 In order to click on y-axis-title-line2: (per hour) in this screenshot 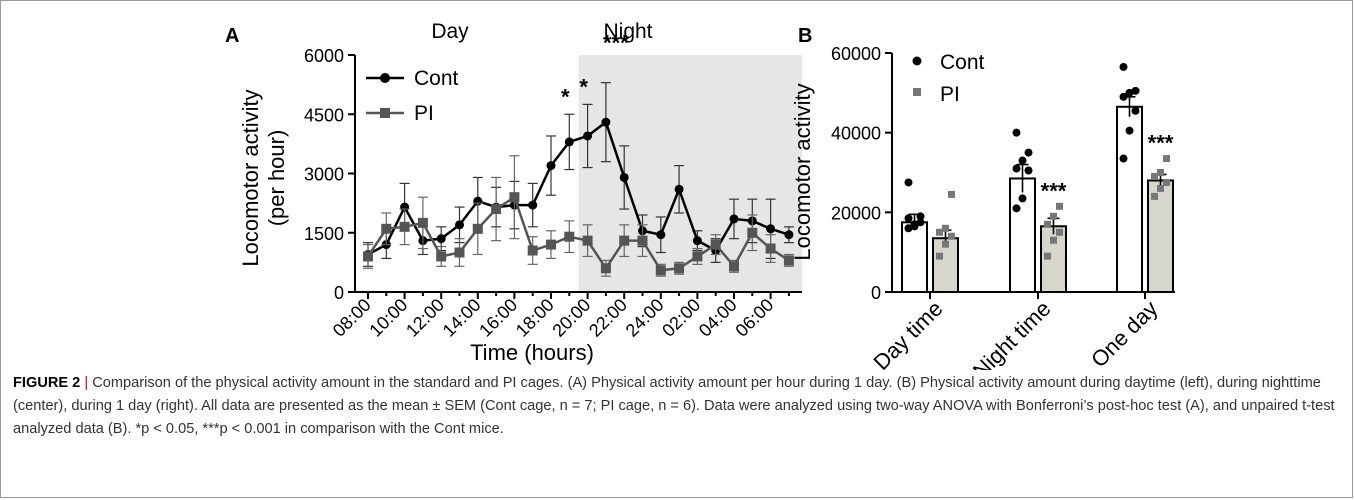, I will do `click(276, 178)`.